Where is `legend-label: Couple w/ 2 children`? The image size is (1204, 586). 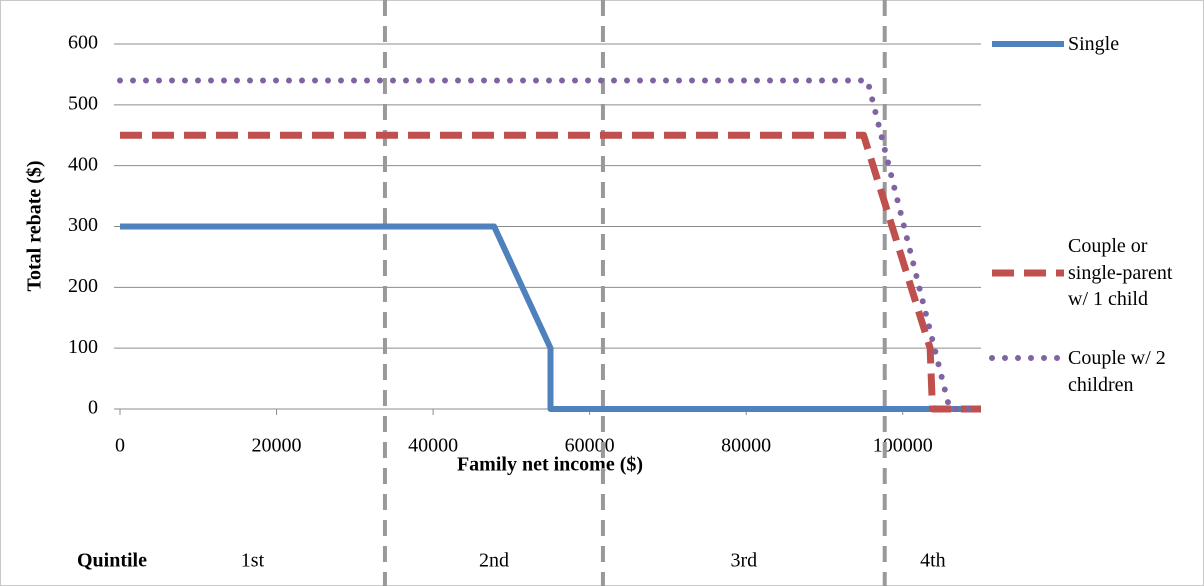 legend-label: Couple w/ 2 children is located at coordinates (1117, 371).